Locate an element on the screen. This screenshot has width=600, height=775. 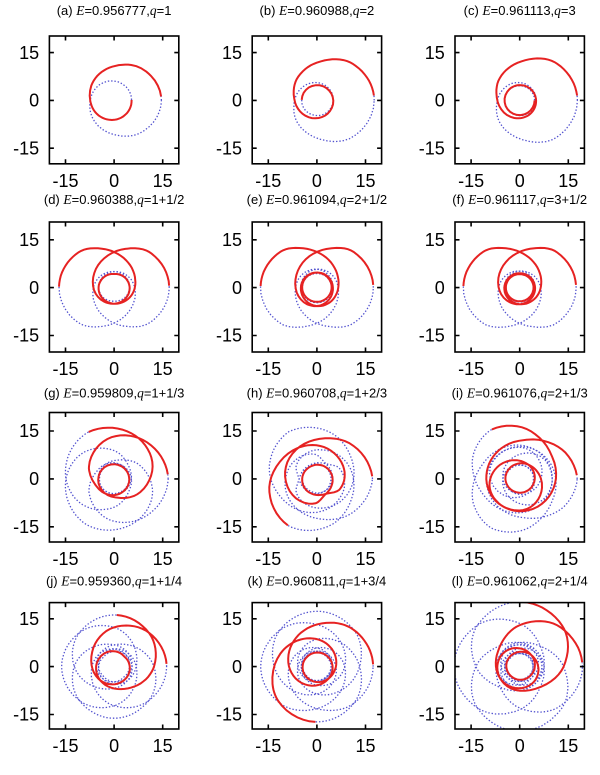
svg-text: (g) E=0.959809,q=1+1/3 is located at coordinates (114, 393).